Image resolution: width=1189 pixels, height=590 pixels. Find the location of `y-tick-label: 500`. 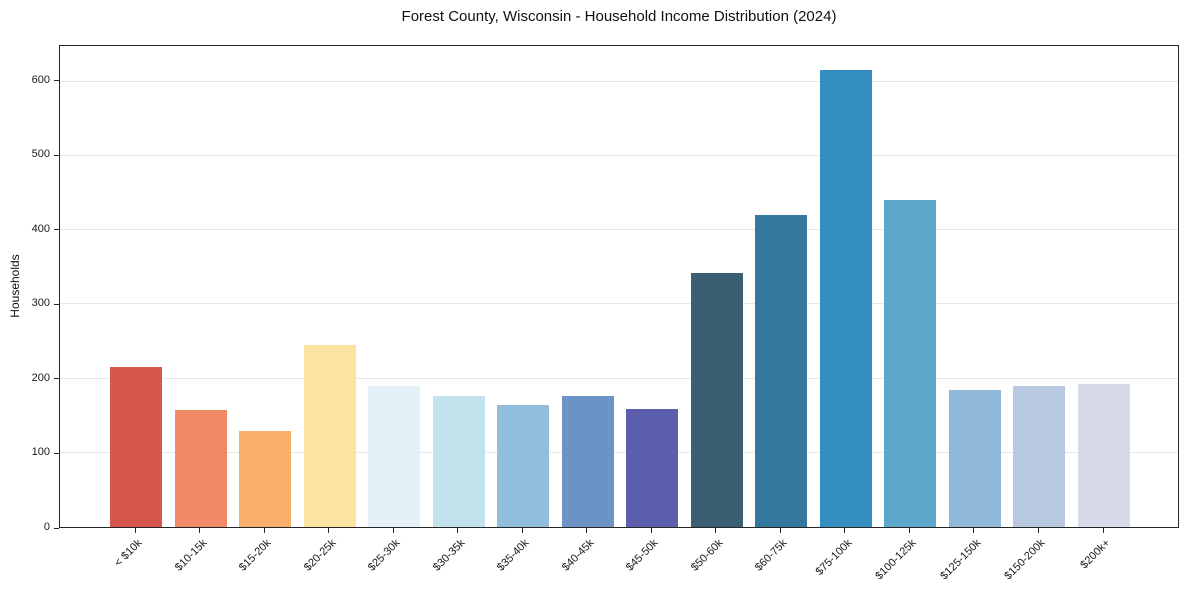

y-tick-label: 500 is located at coordinates (40, 154).